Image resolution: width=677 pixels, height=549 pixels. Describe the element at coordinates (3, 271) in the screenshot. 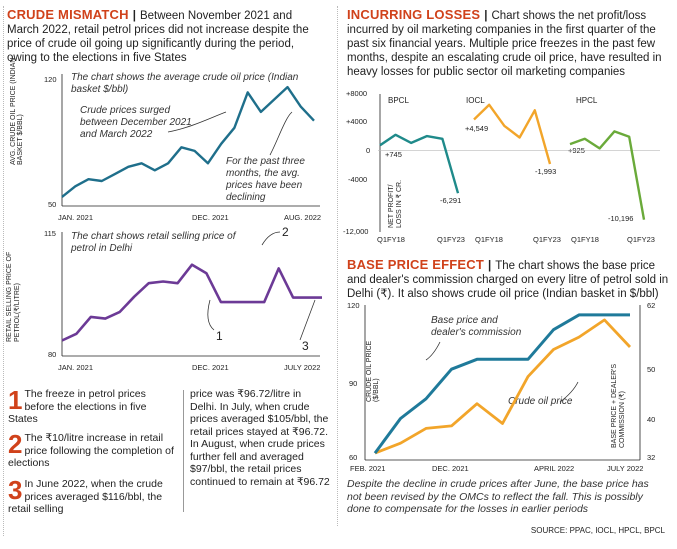

I see `left-divider` at that location.